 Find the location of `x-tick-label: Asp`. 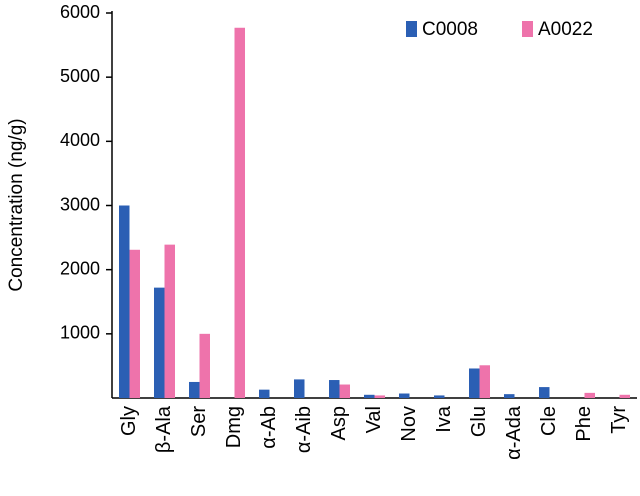

x-tick-label: Asp is located at coordinates (339, 423).